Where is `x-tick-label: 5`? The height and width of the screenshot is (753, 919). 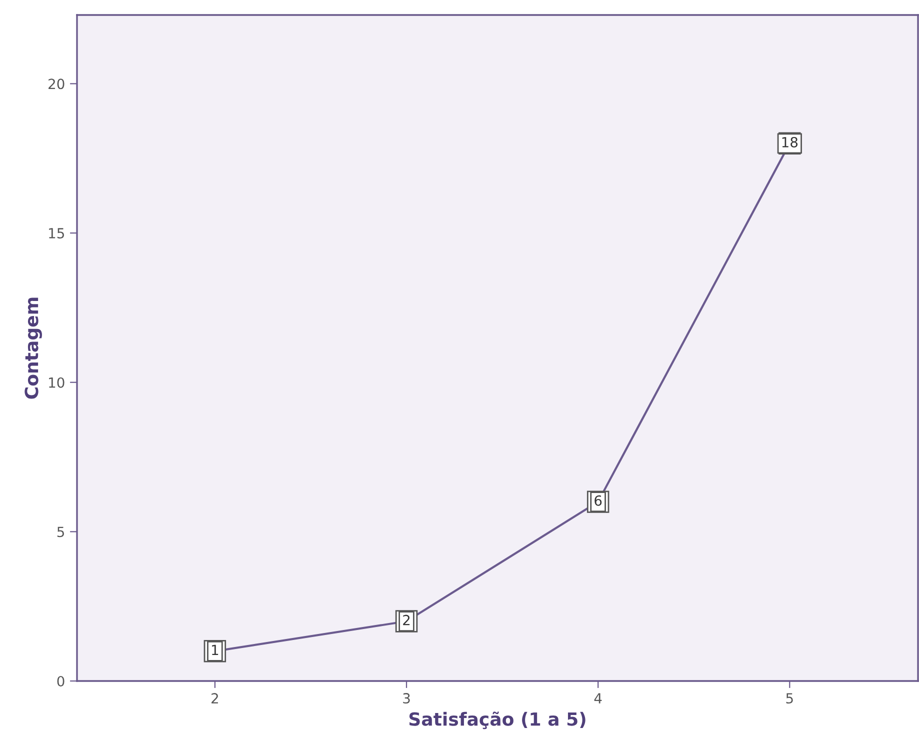
x-tick-label: 5 is located at coordinates (789, 698).